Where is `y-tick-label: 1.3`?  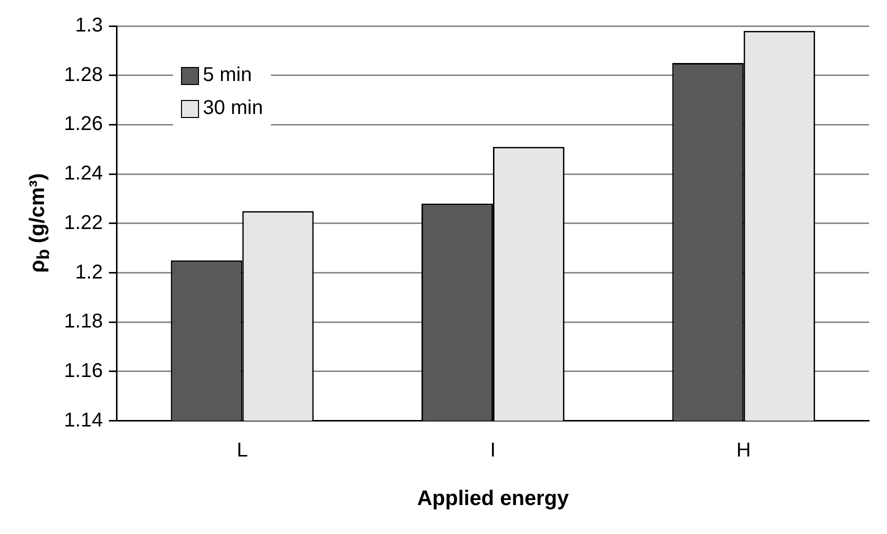 y-tick-label: 1.3 is located at coordinates (89, 25).